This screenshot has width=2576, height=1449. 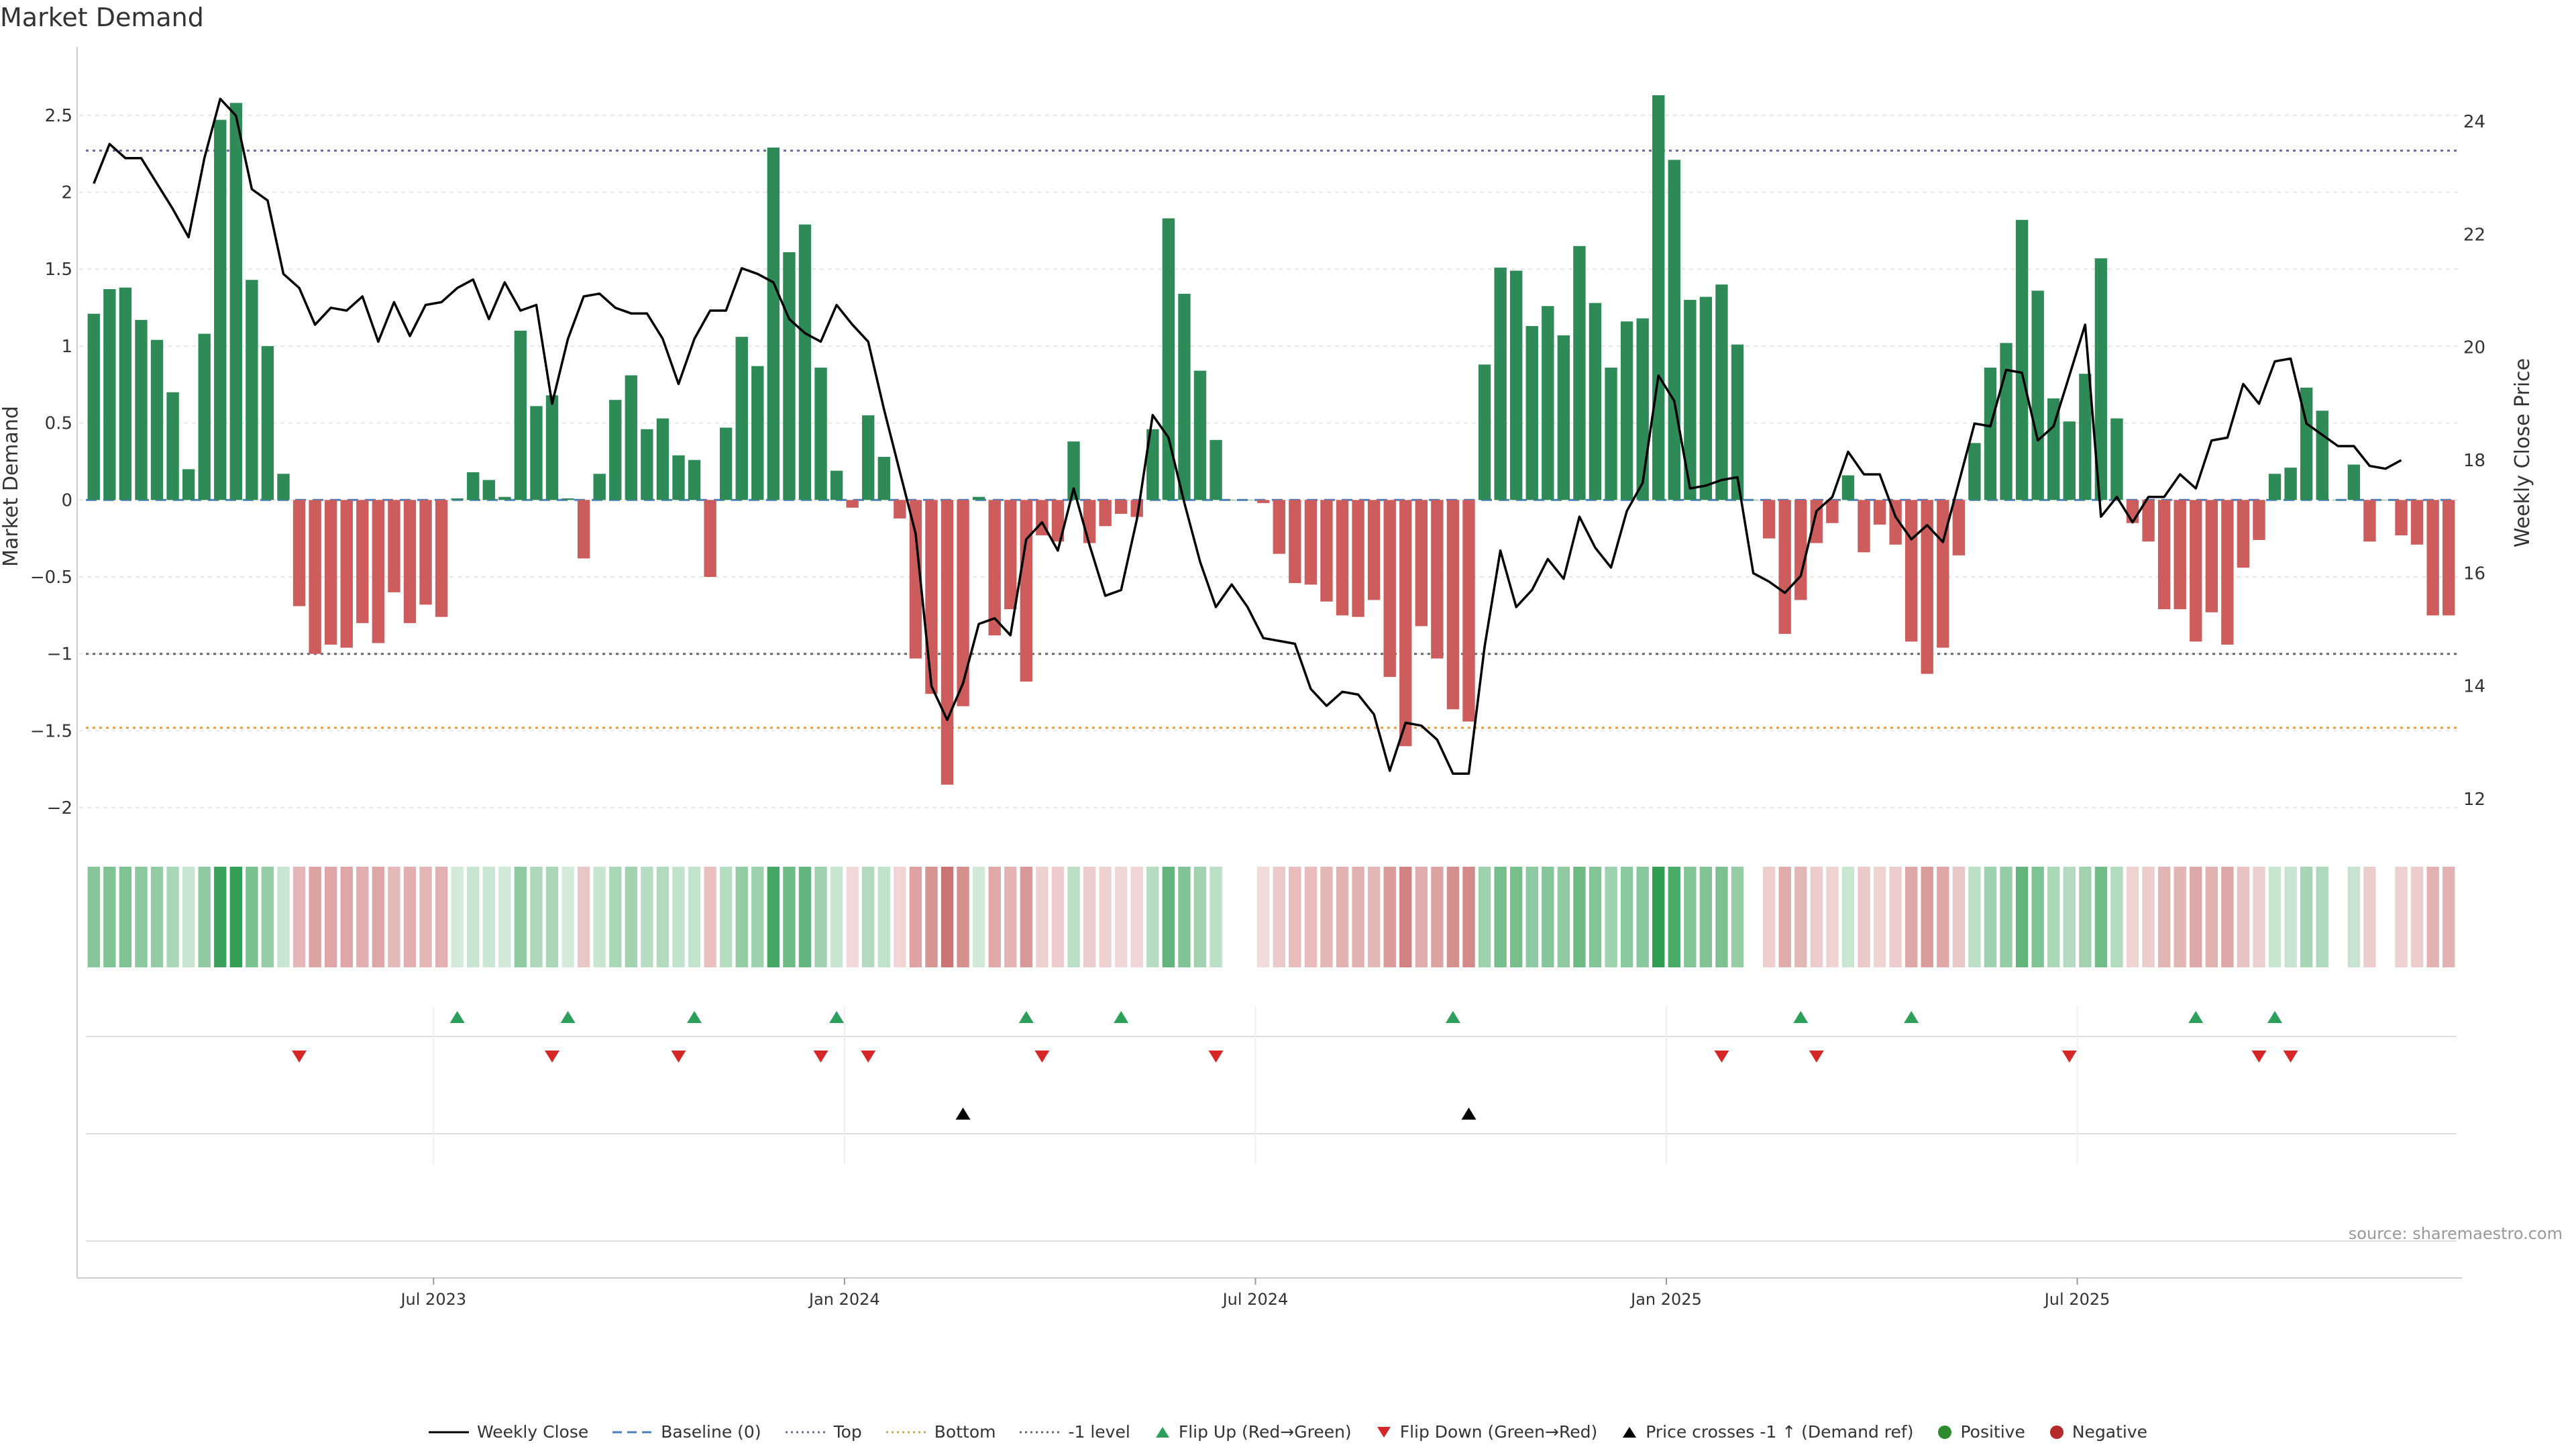 I want to click on y-axis-title: Market Demand, so click(x=11, y=486).